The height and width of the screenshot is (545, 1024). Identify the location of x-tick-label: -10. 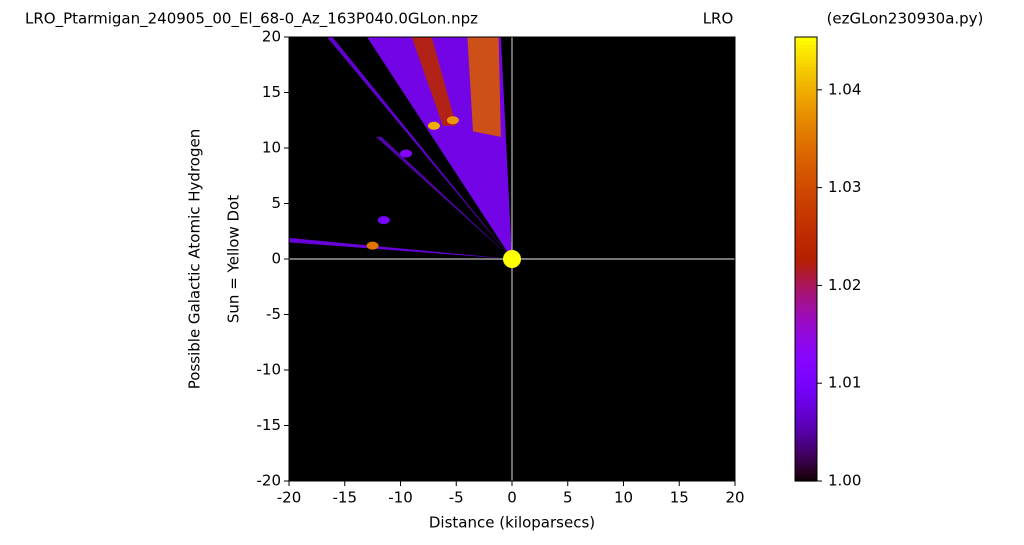
(400, 498).